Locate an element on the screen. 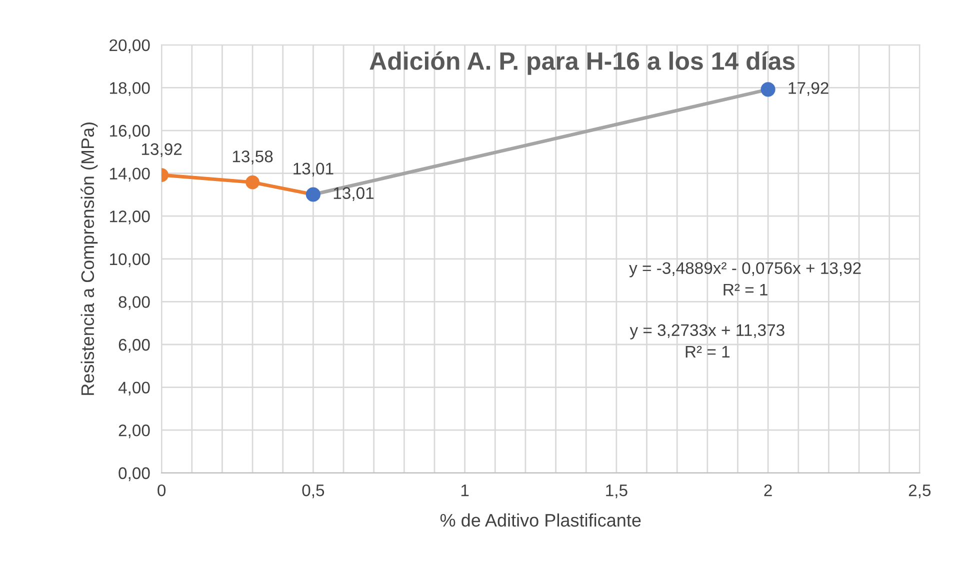 Image resolution: width=956 pixels, height=576 pixels. y-tick-label: 12,00 is located at coordinates (130, 217).